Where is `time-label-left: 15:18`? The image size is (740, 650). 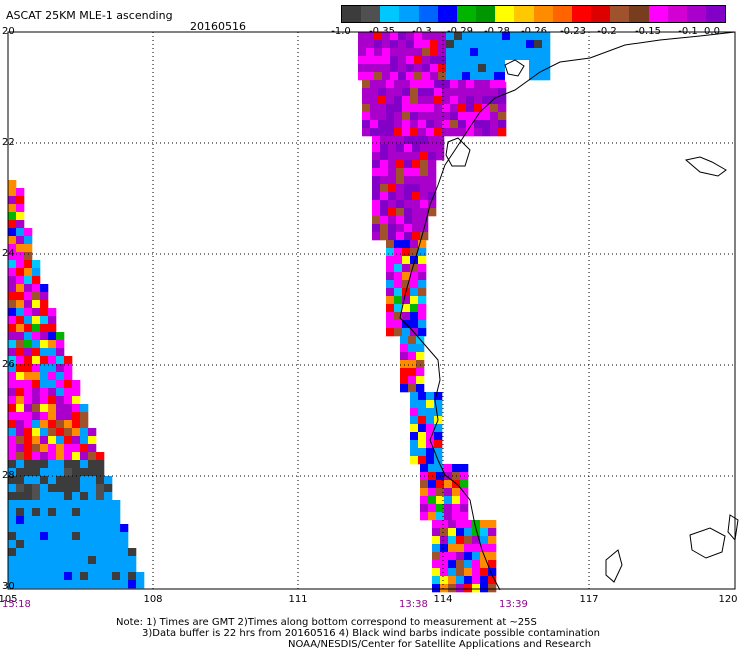 time-label-left: 15:18 is located at coordinates (16, 604).